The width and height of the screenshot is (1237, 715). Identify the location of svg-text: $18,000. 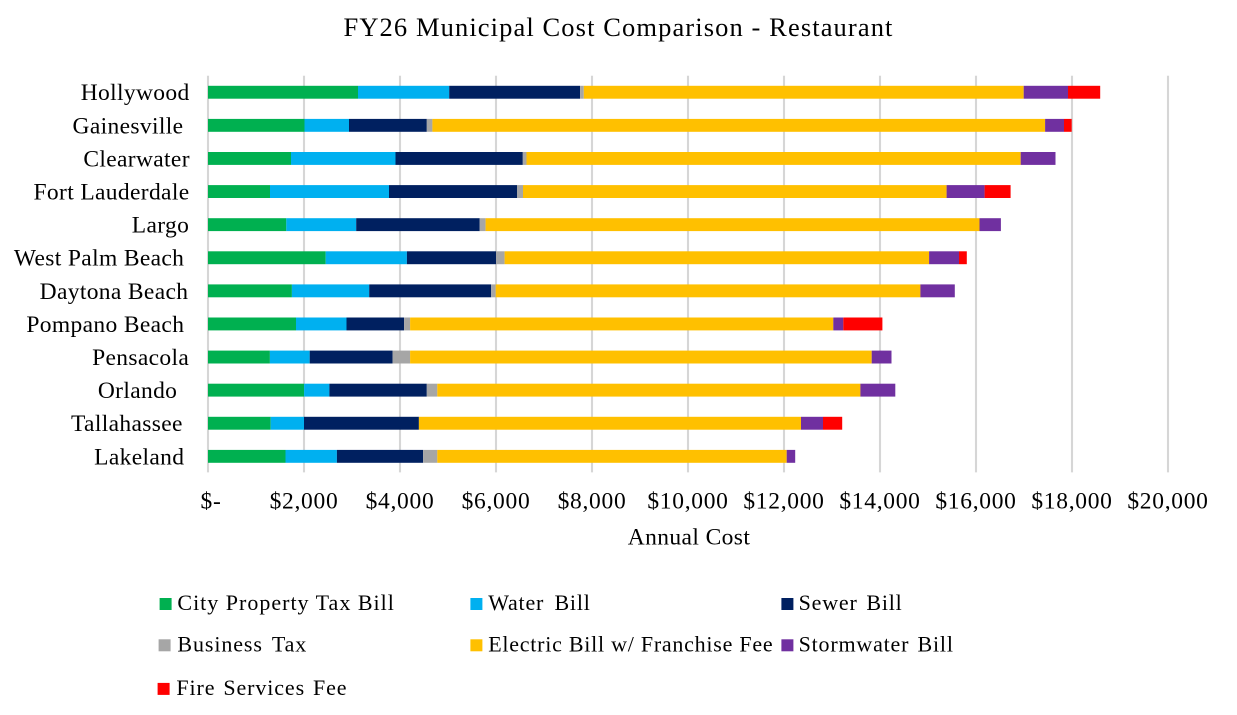
(1071, 501).